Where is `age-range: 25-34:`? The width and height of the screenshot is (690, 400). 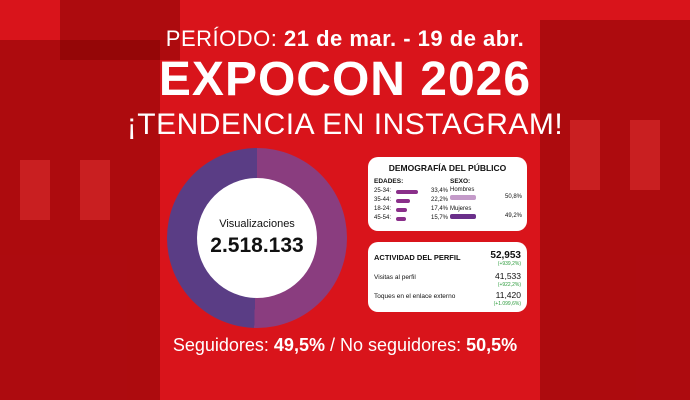
age-range: 25-34: is located at coordinates (383, 191).